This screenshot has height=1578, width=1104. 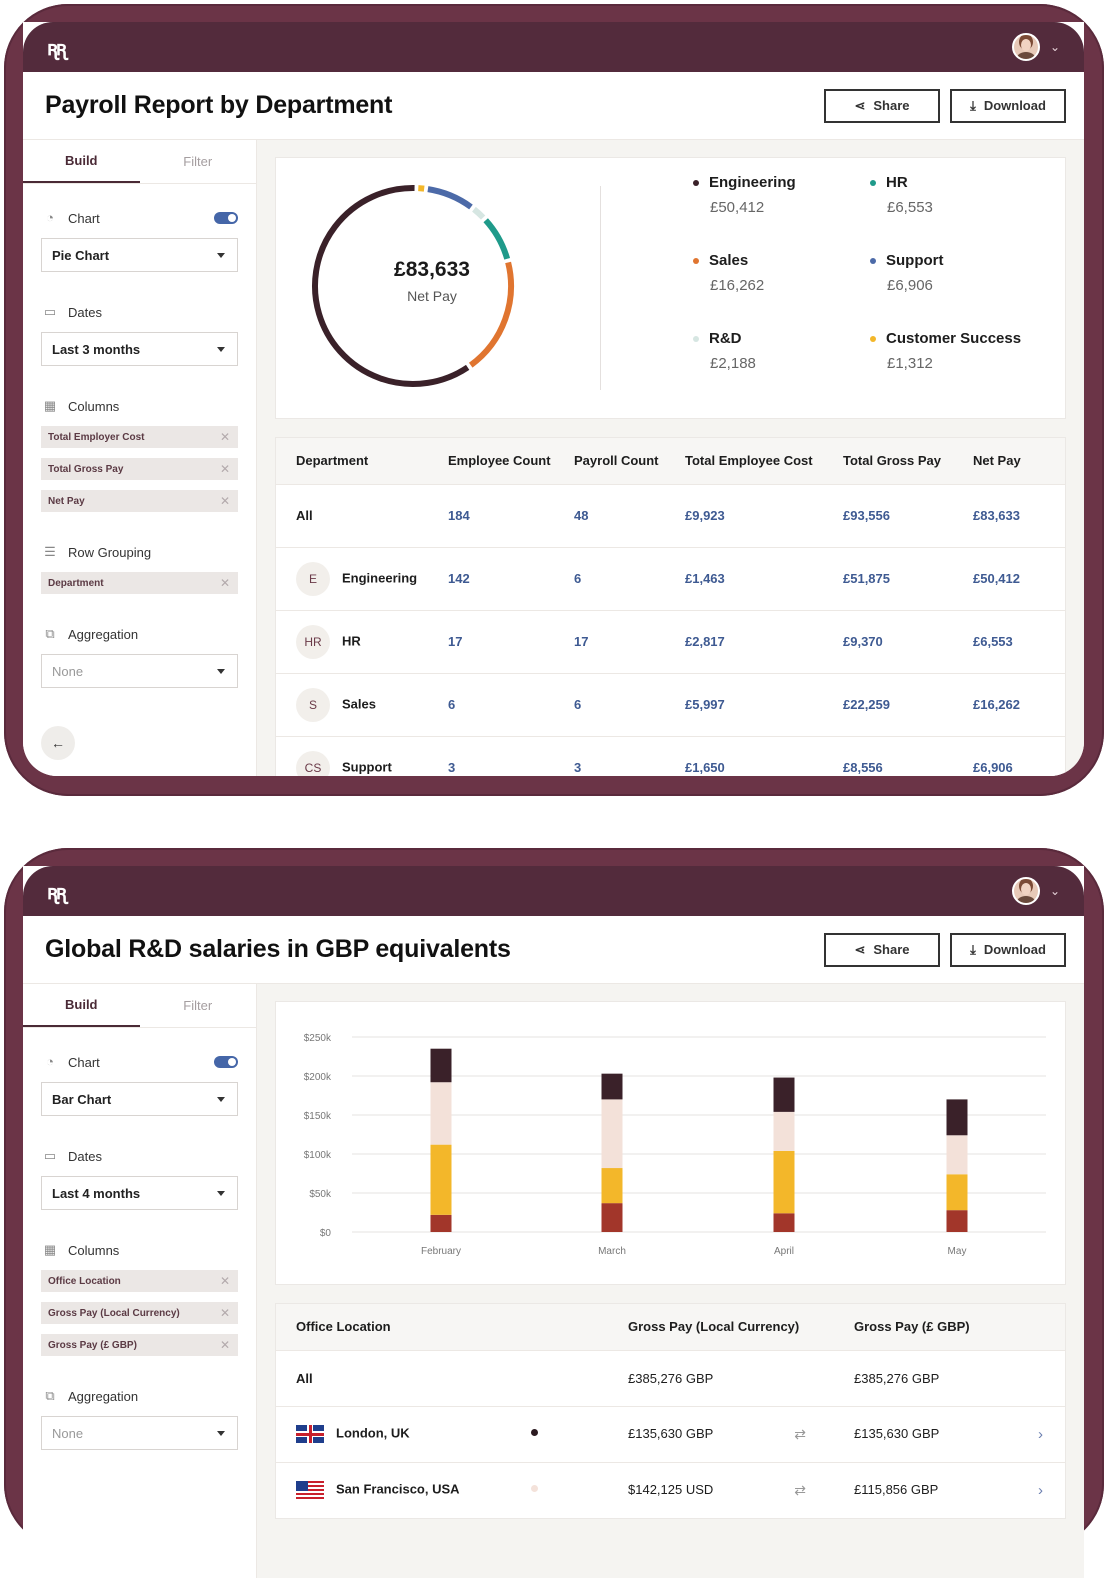 I want to click on y-tick-label: $50k, so click(x=320, y=1194).